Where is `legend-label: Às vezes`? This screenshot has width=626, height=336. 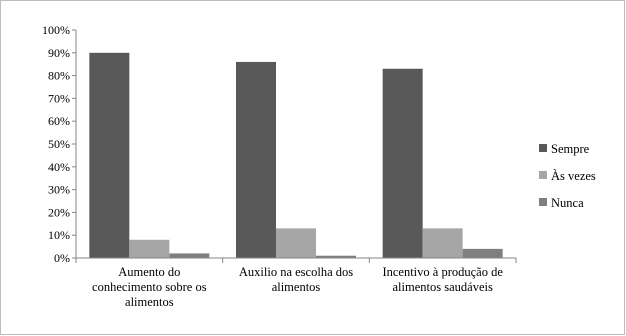
legend-label: Às vezes is located at coordinates (573, 176).